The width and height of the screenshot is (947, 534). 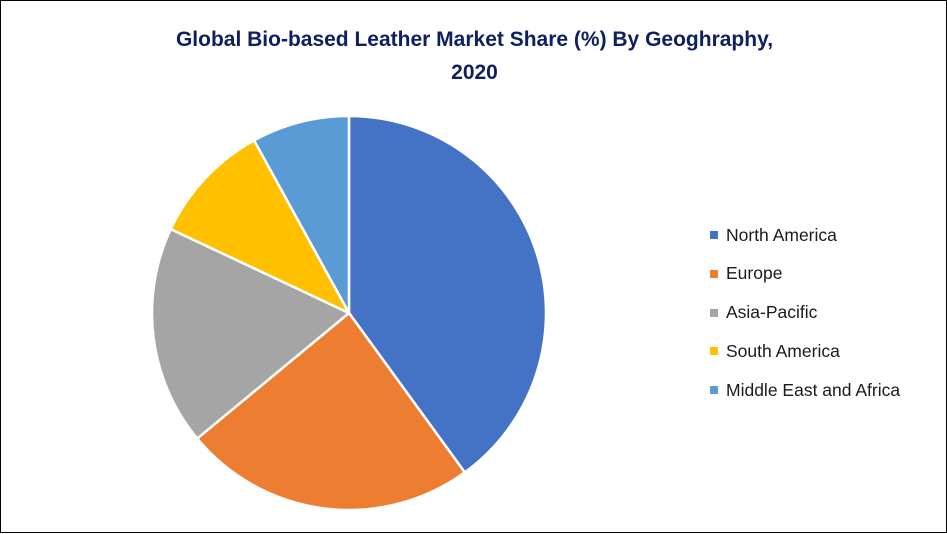 I want to click on legend-item-europe: Europe, so click(x=805, y=274).